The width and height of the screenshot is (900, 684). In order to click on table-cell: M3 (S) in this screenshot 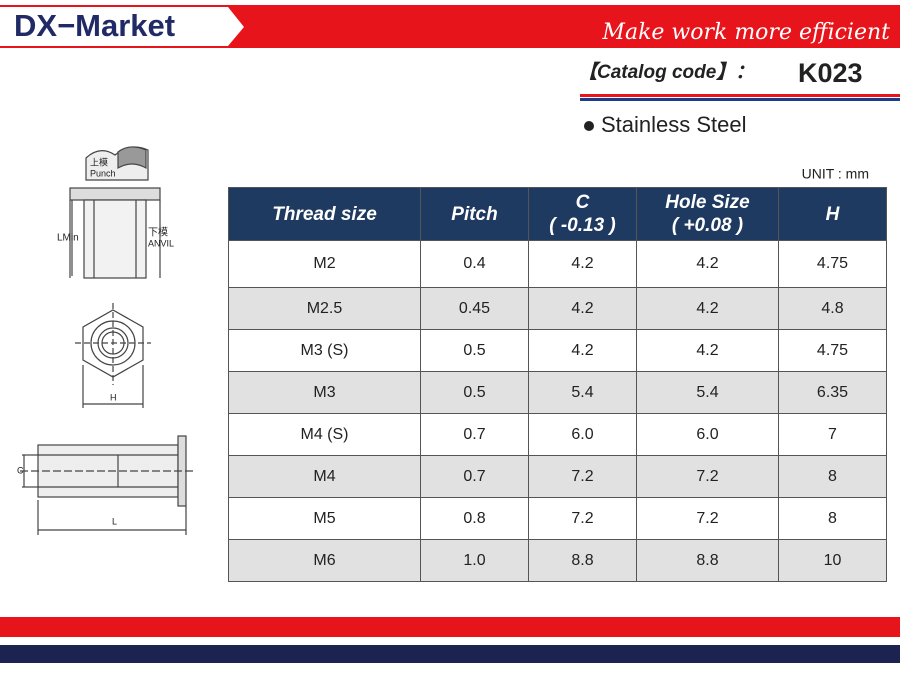, I will do `click(324, 350)`.